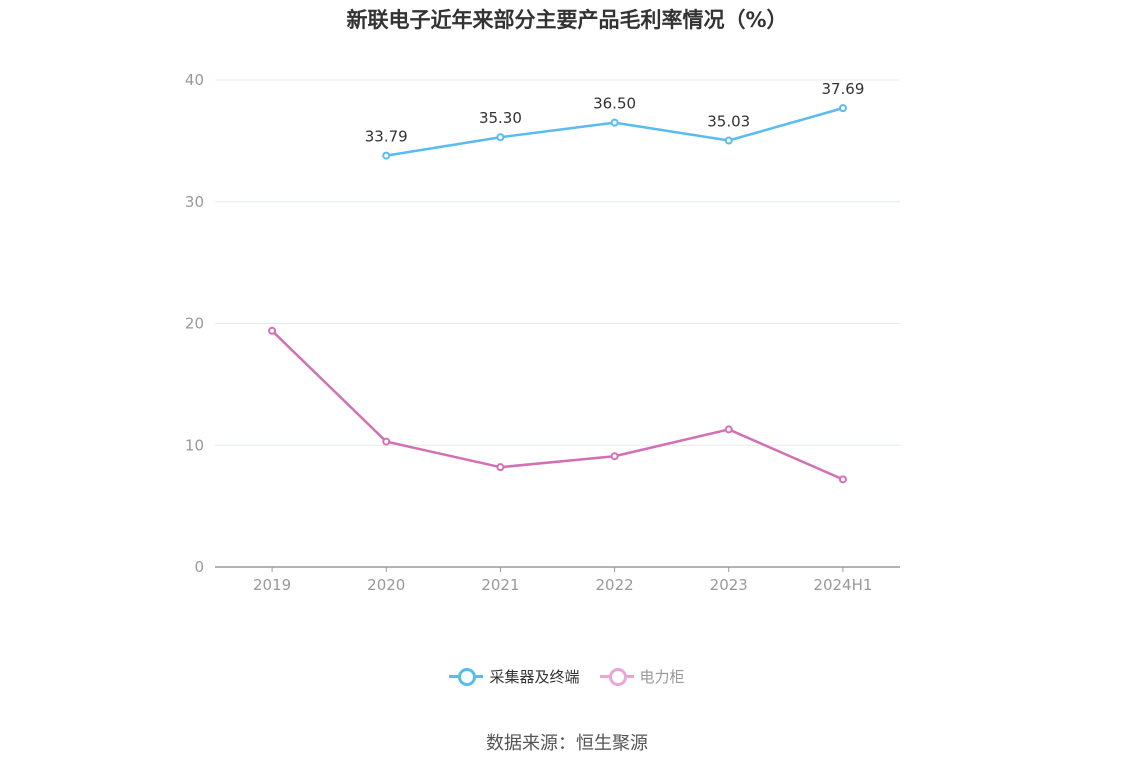 This screenshot has height=766, width=1134. What do you see at coordinates (662, 676) in the screenshot?
I see `legend-label: 电力柜` at bounding box center [662, 676].